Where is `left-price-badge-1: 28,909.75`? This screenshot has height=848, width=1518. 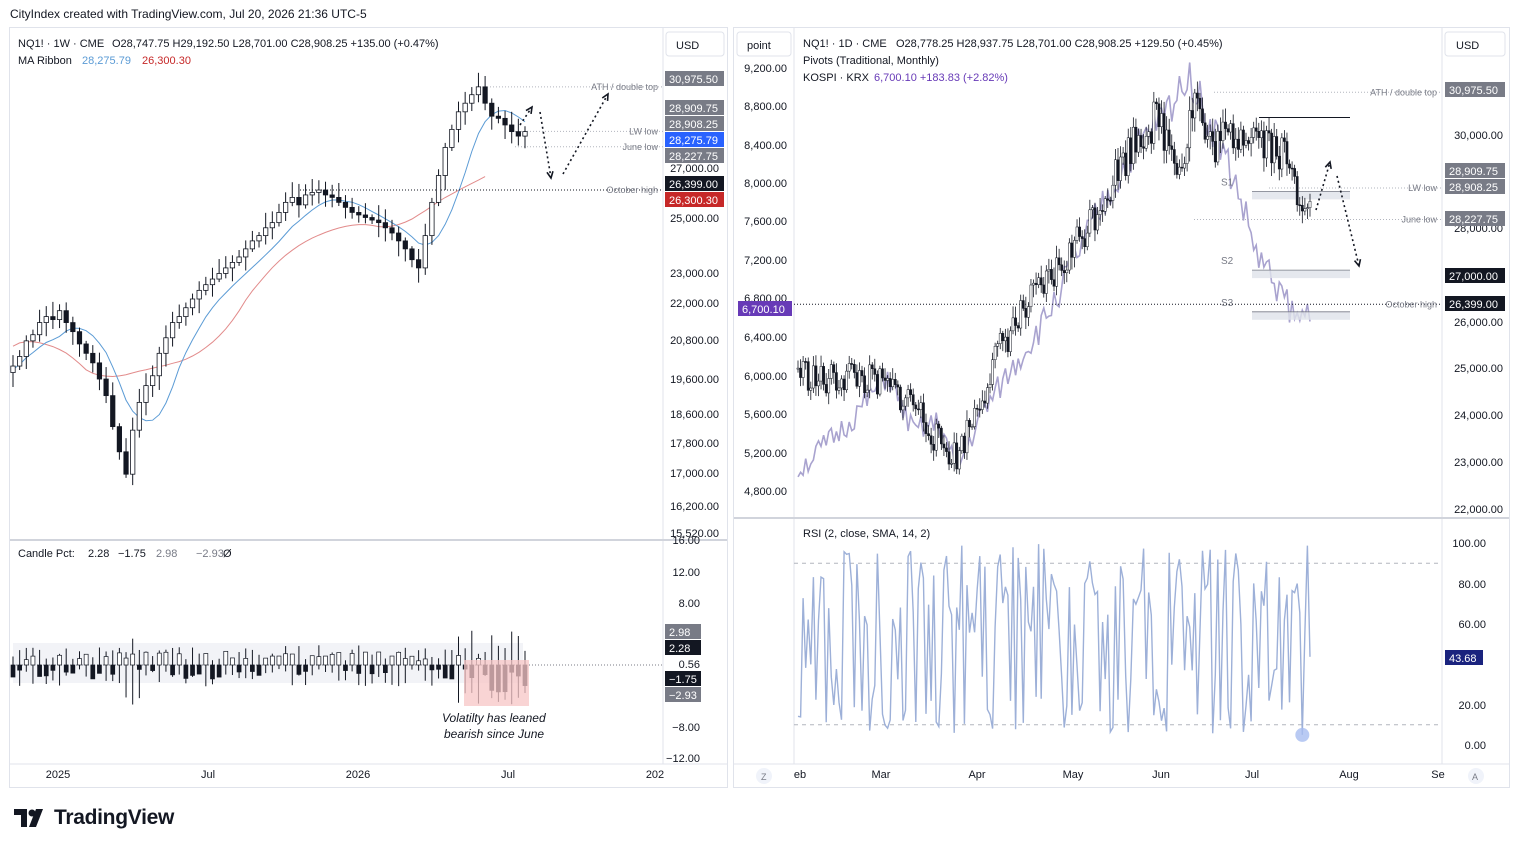 left-price-badge-1: 28,909.75 is located at coordinates (694, 107).